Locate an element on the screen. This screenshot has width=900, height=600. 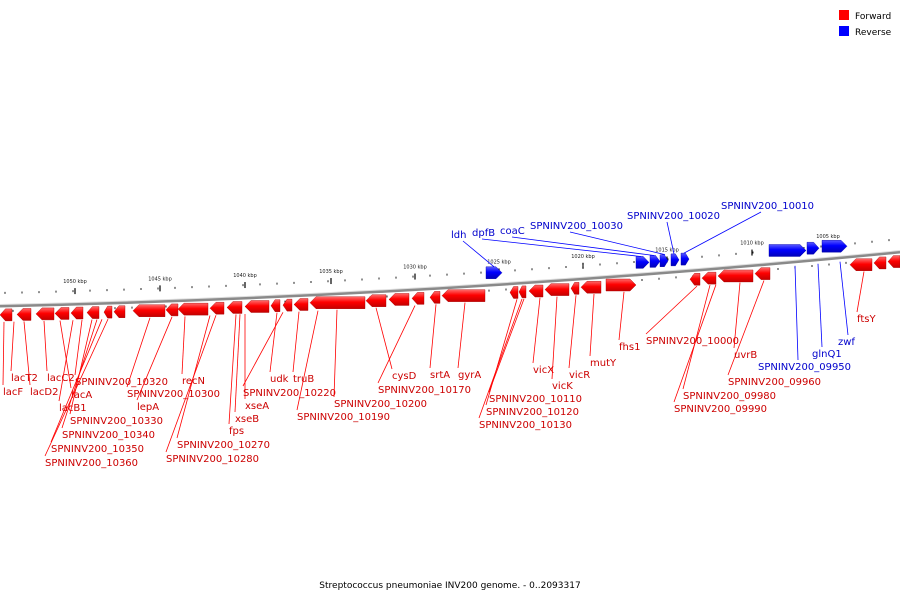
gene-label: SPNINV200_10350 is located at coordinates (97, 449).